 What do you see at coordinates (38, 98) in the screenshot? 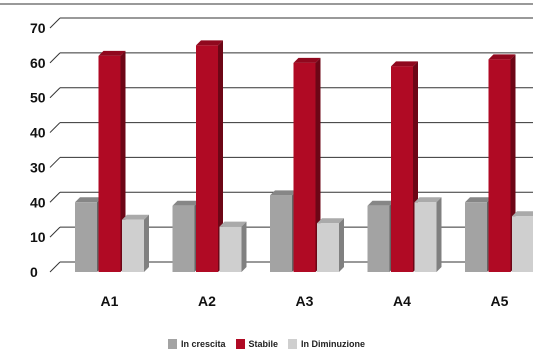
I see `y-tick-label-5: 50` at bounding box center [38, 98].